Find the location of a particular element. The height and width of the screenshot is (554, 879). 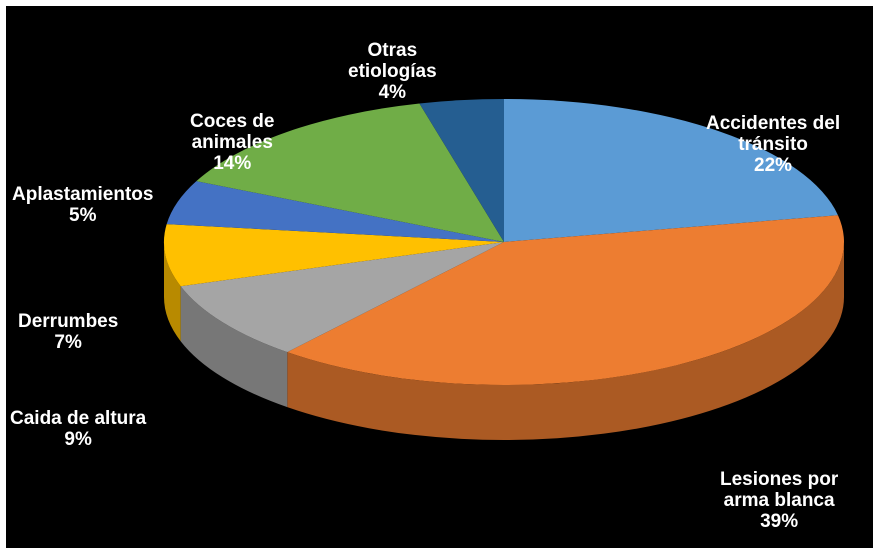

label-accidentes-del-transito: Accidentes del tránsito 22% is located at coordinates (773, 144).